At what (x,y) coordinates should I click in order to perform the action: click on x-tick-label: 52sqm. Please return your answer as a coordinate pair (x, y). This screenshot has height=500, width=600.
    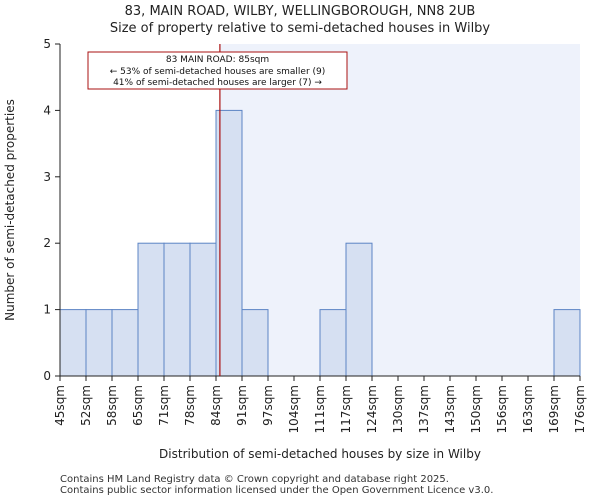
    Looking at the image, I should click on (86, 405).